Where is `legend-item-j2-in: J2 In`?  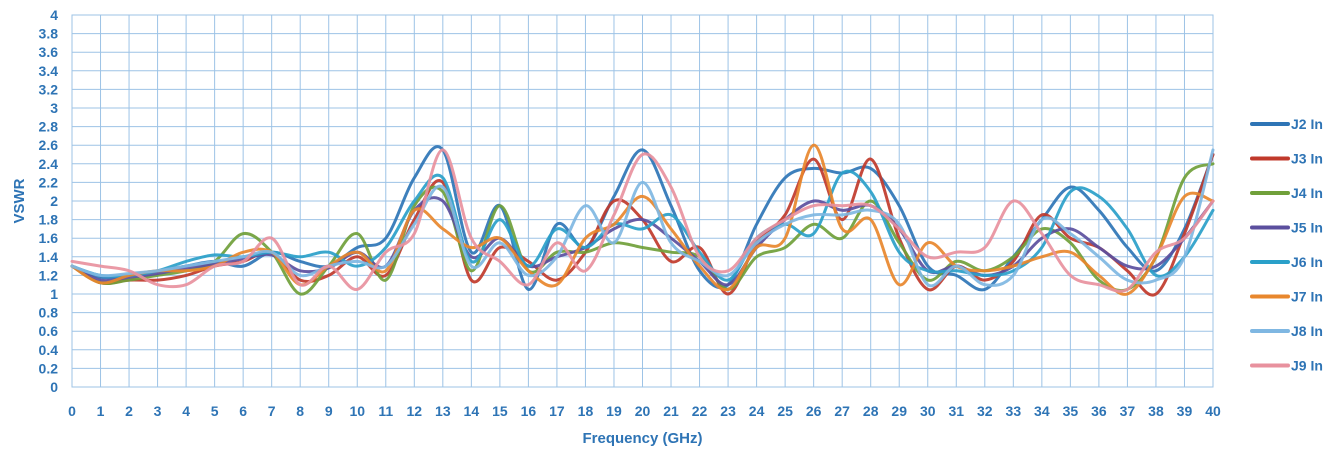 legend-item-j2-in: J2 In is located at coordinates (1286, 124).